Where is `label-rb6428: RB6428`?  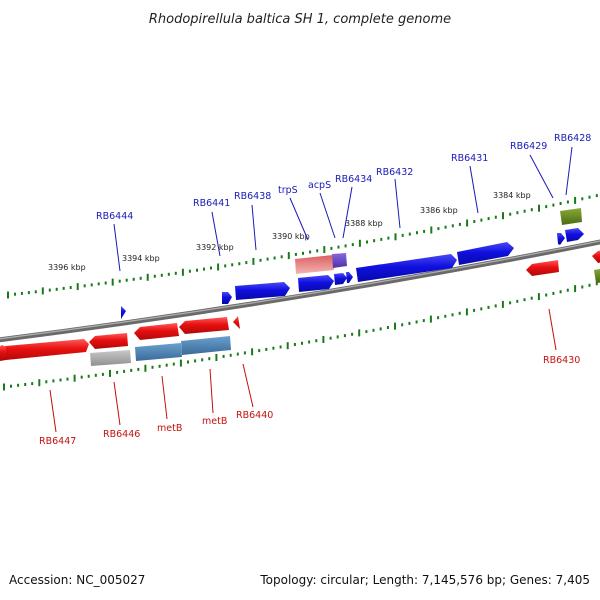
label-rb6428: RB6428 is located at coordinates (572, 138).